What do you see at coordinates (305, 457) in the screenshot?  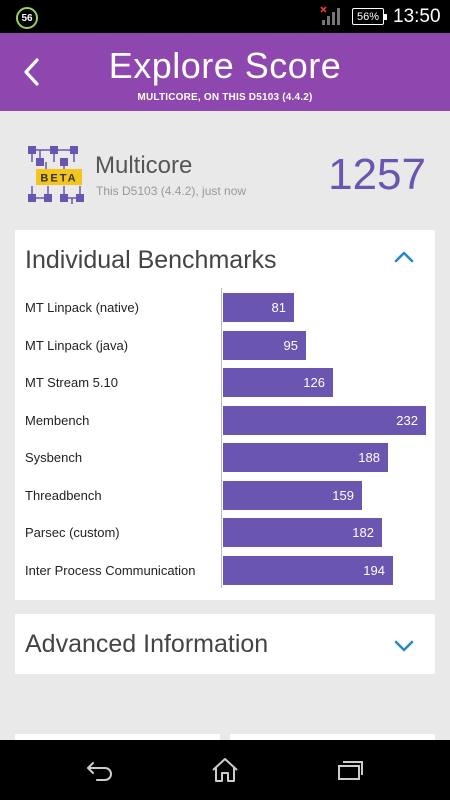 I see `benchmark-bar: 188` at bounding box center [305, 457].